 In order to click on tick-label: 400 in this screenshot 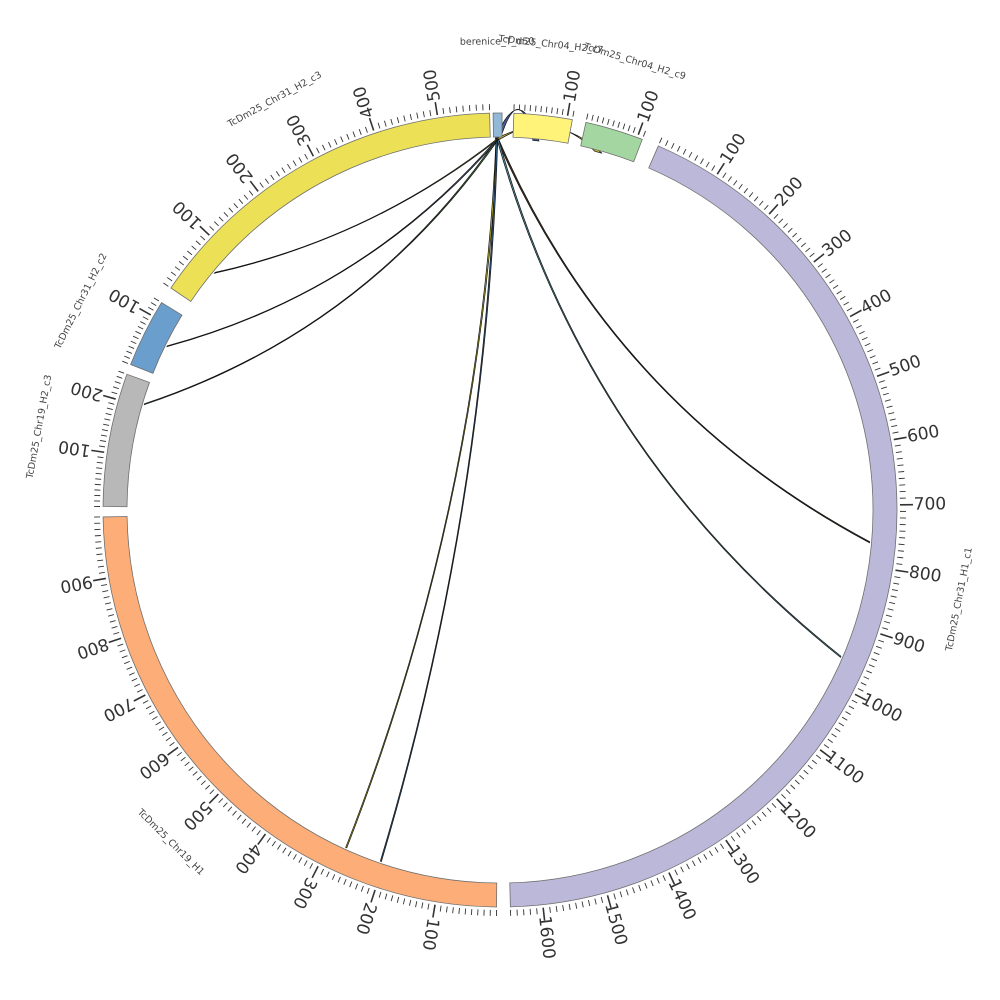, I will do `click(364, 101)`.